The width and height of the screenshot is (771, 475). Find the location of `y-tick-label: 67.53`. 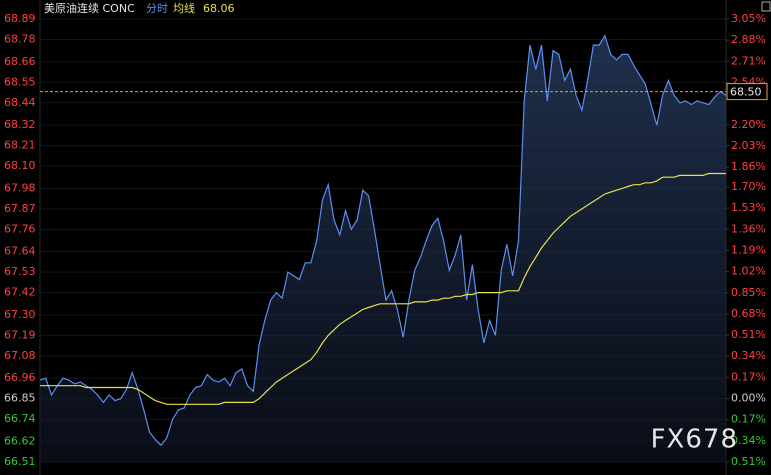

y-tick-label: 67.53 is located at coordinates (20, 271).